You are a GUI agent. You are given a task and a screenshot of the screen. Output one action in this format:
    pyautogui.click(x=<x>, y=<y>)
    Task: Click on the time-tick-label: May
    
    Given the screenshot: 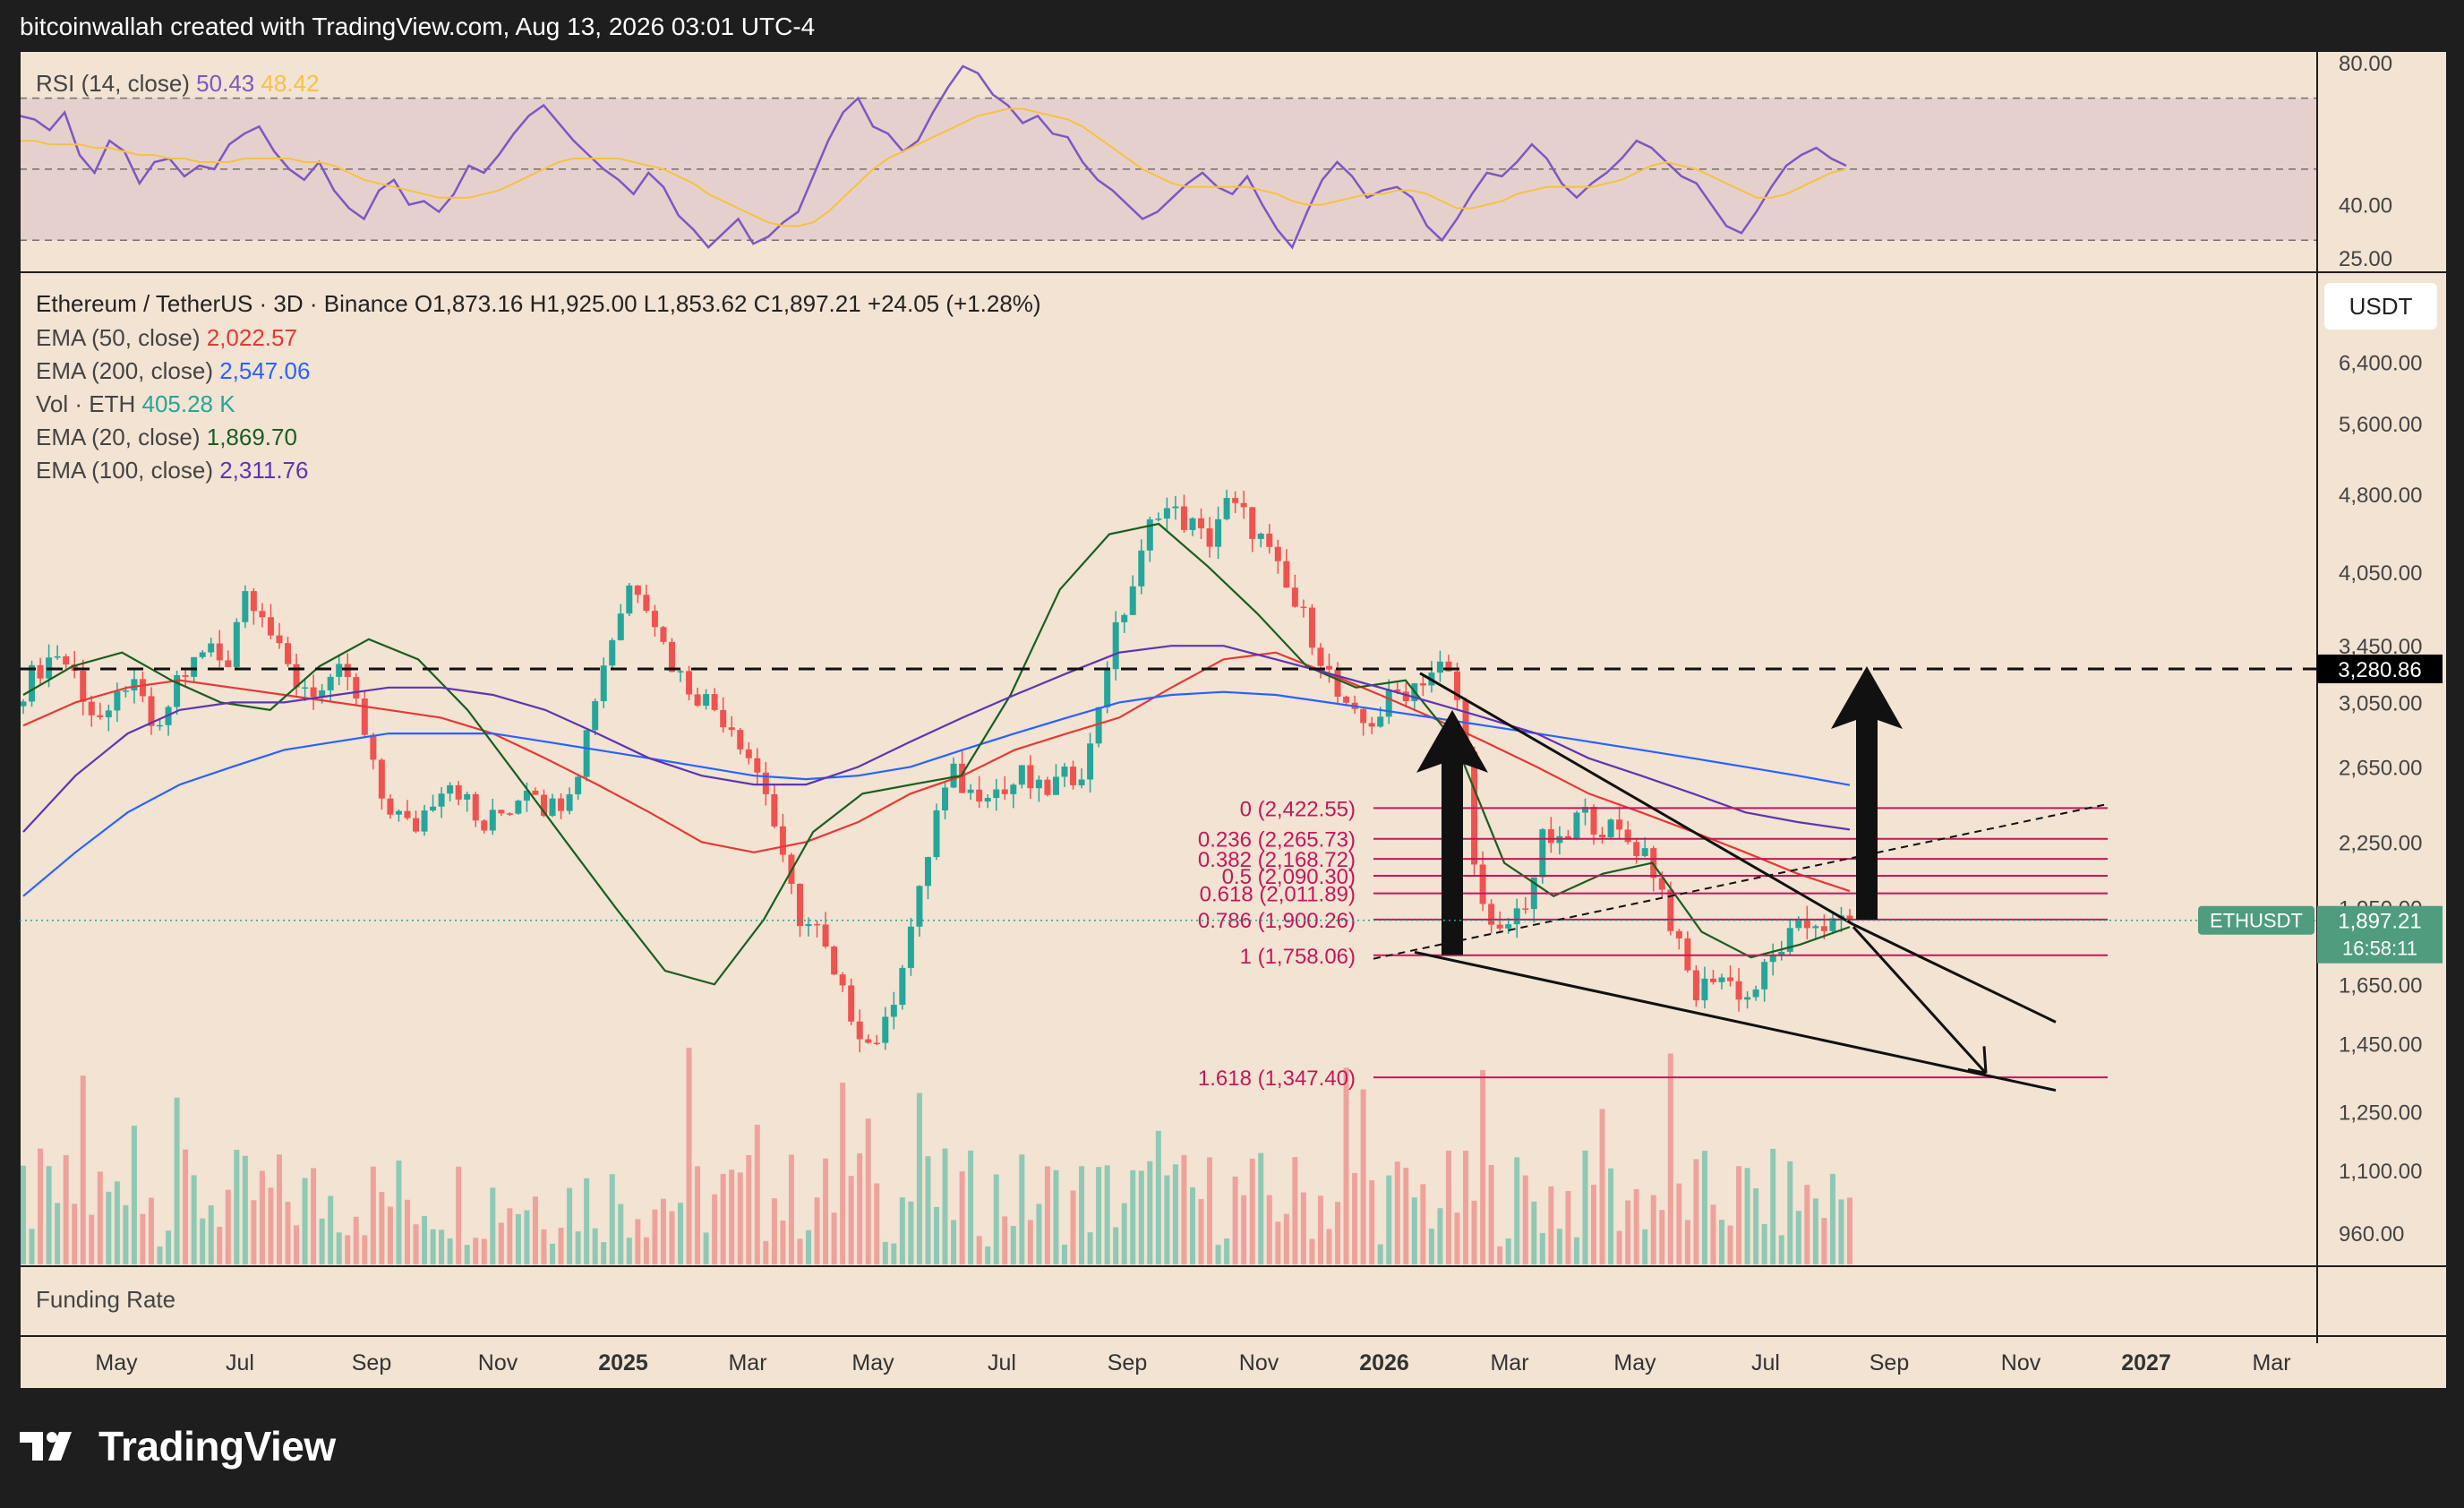 What is the action you would take?
    pyautogui.click(x=116, y=1362)
    